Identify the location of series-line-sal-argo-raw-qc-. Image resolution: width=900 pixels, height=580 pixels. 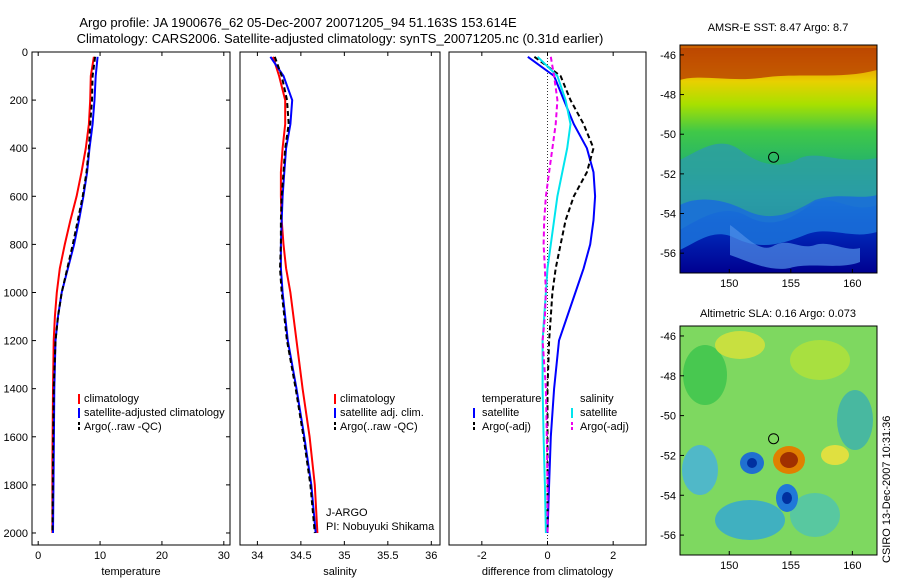
(294, 295).